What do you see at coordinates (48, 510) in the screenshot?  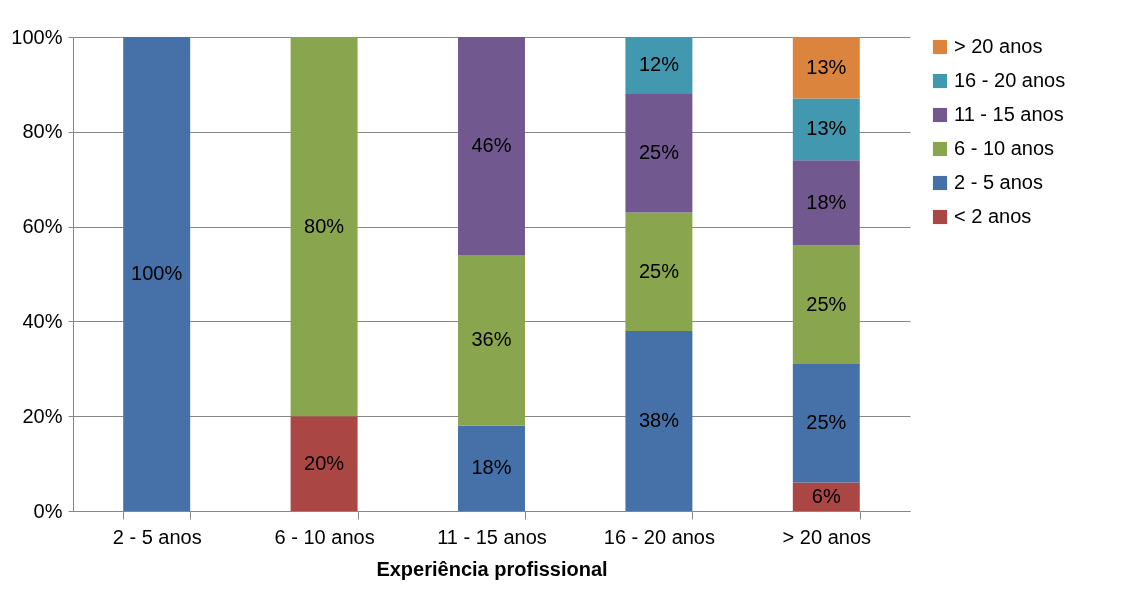 I see `y-tick-label: 0%` at bounding box center [48, 510].